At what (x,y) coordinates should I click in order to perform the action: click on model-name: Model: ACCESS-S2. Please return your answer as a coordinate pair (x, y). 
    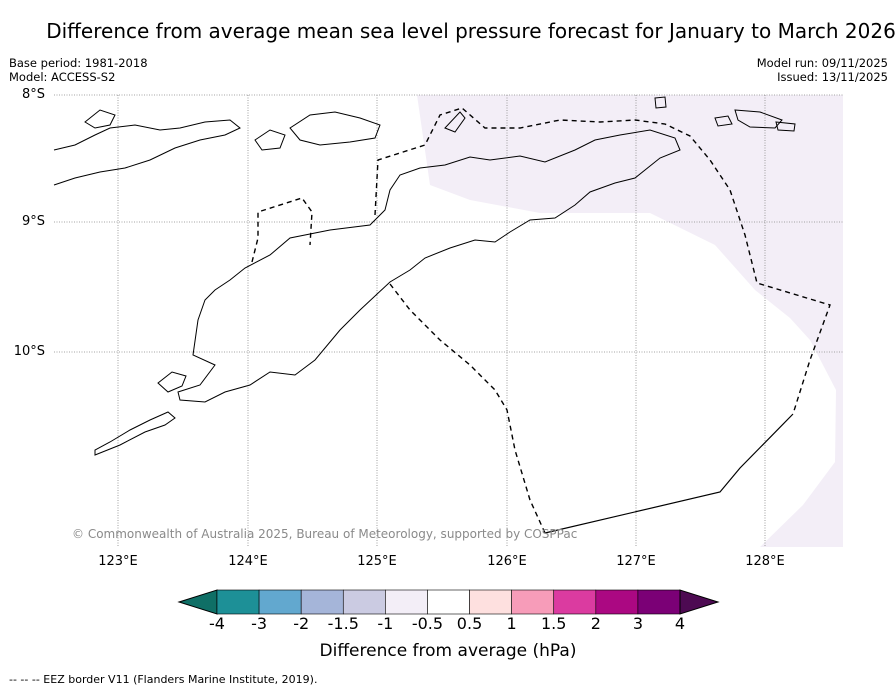
    Looking at the image, I should click on (62, 77).